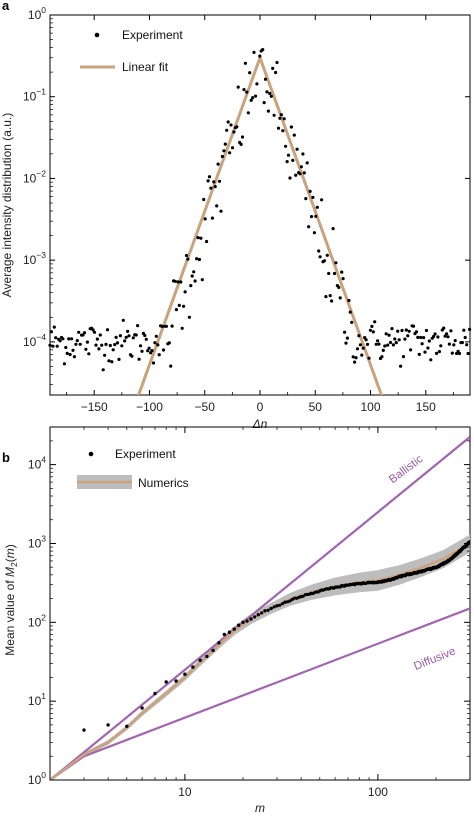 The height and width of the screenshot is (818, 474). I want to click on y-tick-label: 10⁻², so click(34, 176).